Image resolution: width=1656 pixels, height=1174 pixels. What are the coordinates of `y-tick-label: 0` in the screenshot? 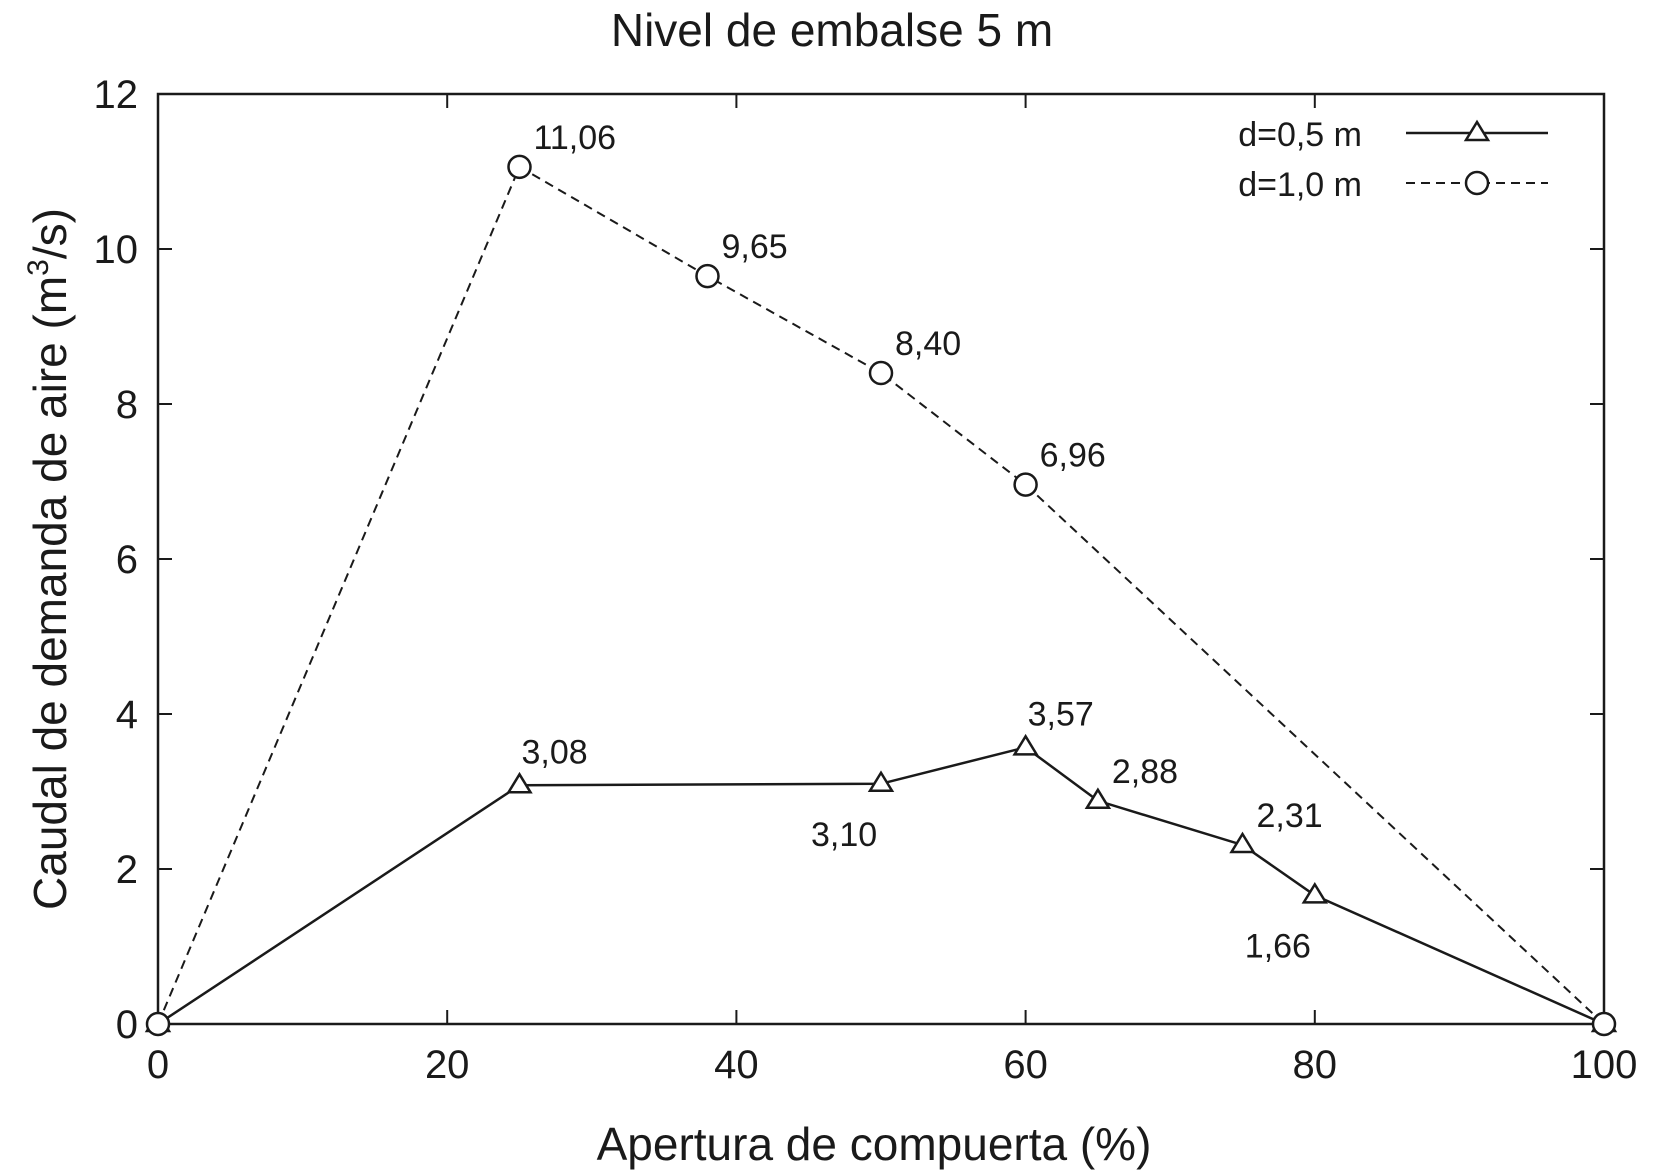 It's located at (127, 1025).